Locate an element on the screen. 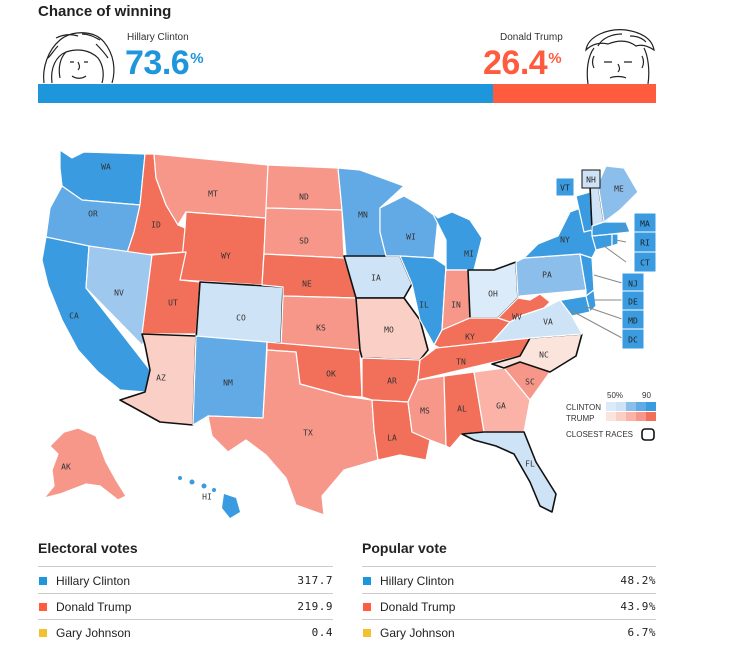 Image resolution: width=736 pixels, height=653 pixels. label-tx: TX is located at coordinates (308, 433).